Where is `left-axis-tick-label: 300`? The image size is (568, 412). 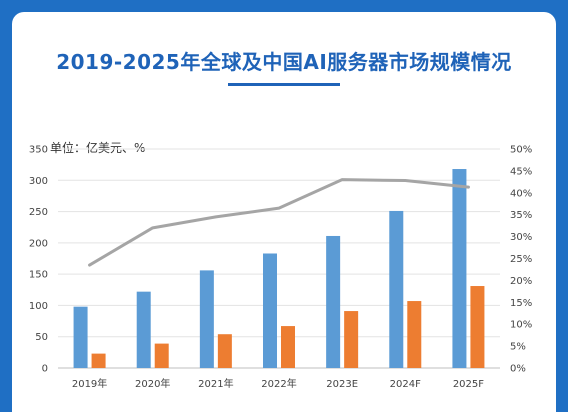 left-axis-tick-label: 300 is located at coordinates (38, 181).